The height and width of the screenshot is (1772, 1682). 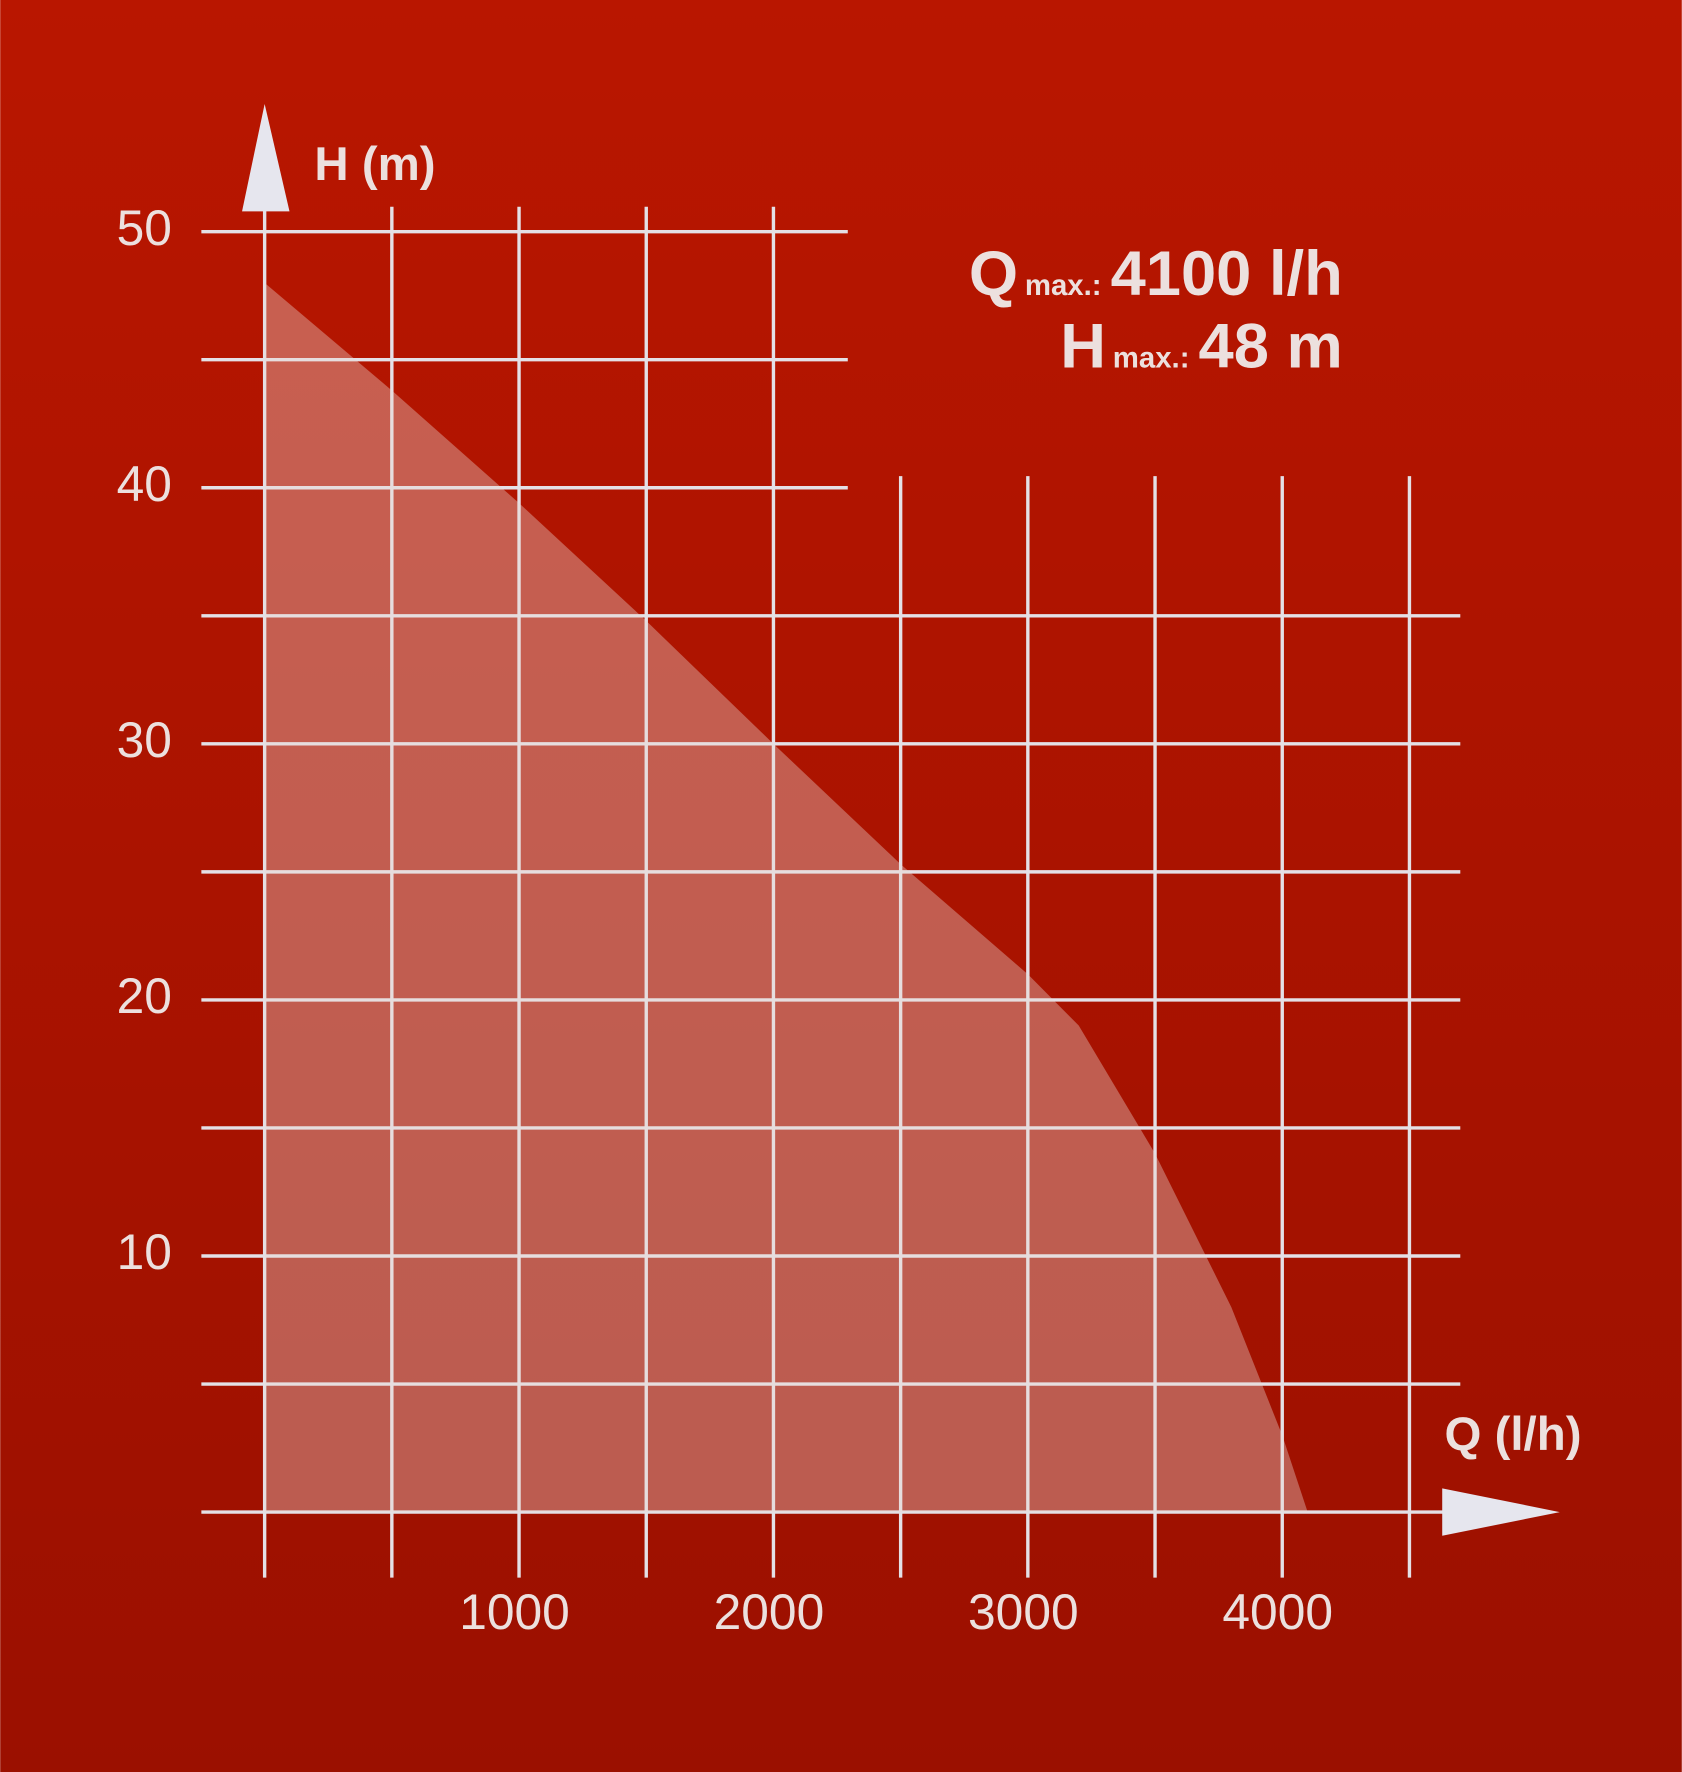 I want to click on annotation-symbol: Q, so click(x=993, y=274).